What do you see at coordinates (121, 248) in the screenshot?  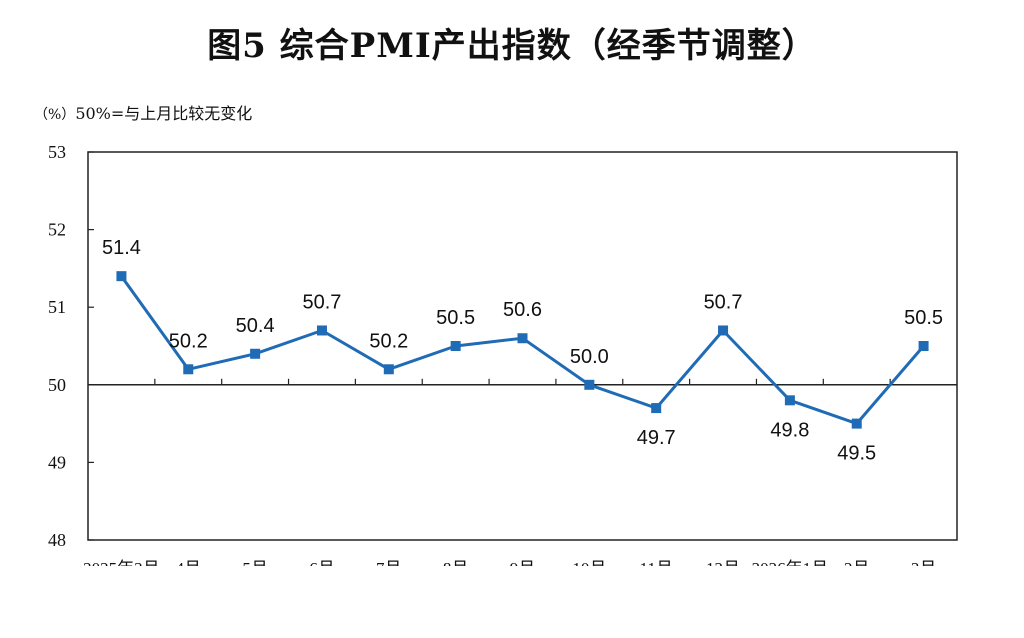 I see `data-label: 51.4` at bounding box center [121, 248].